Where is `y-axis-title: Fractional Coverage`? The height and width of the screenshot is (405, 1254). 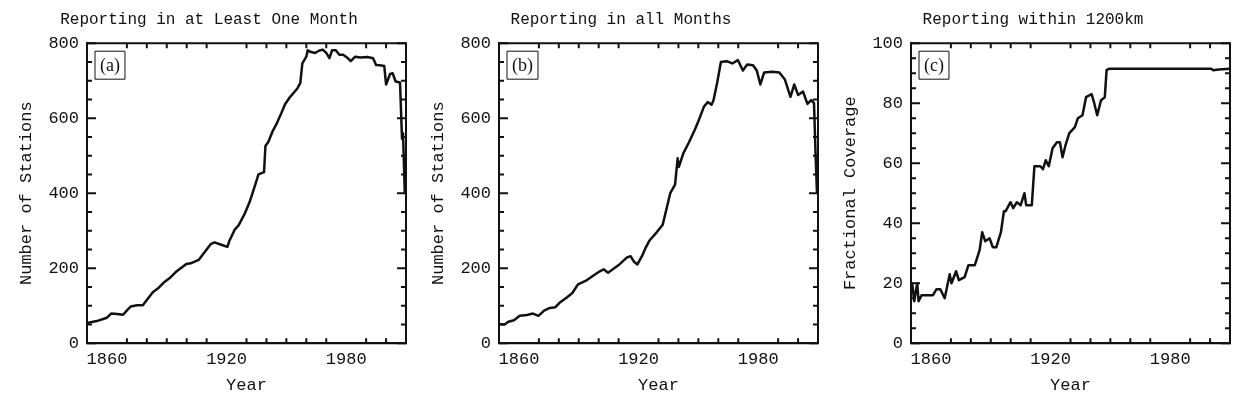
y-axis-title: Fractional Coverage is located at coordinates (850, 193).